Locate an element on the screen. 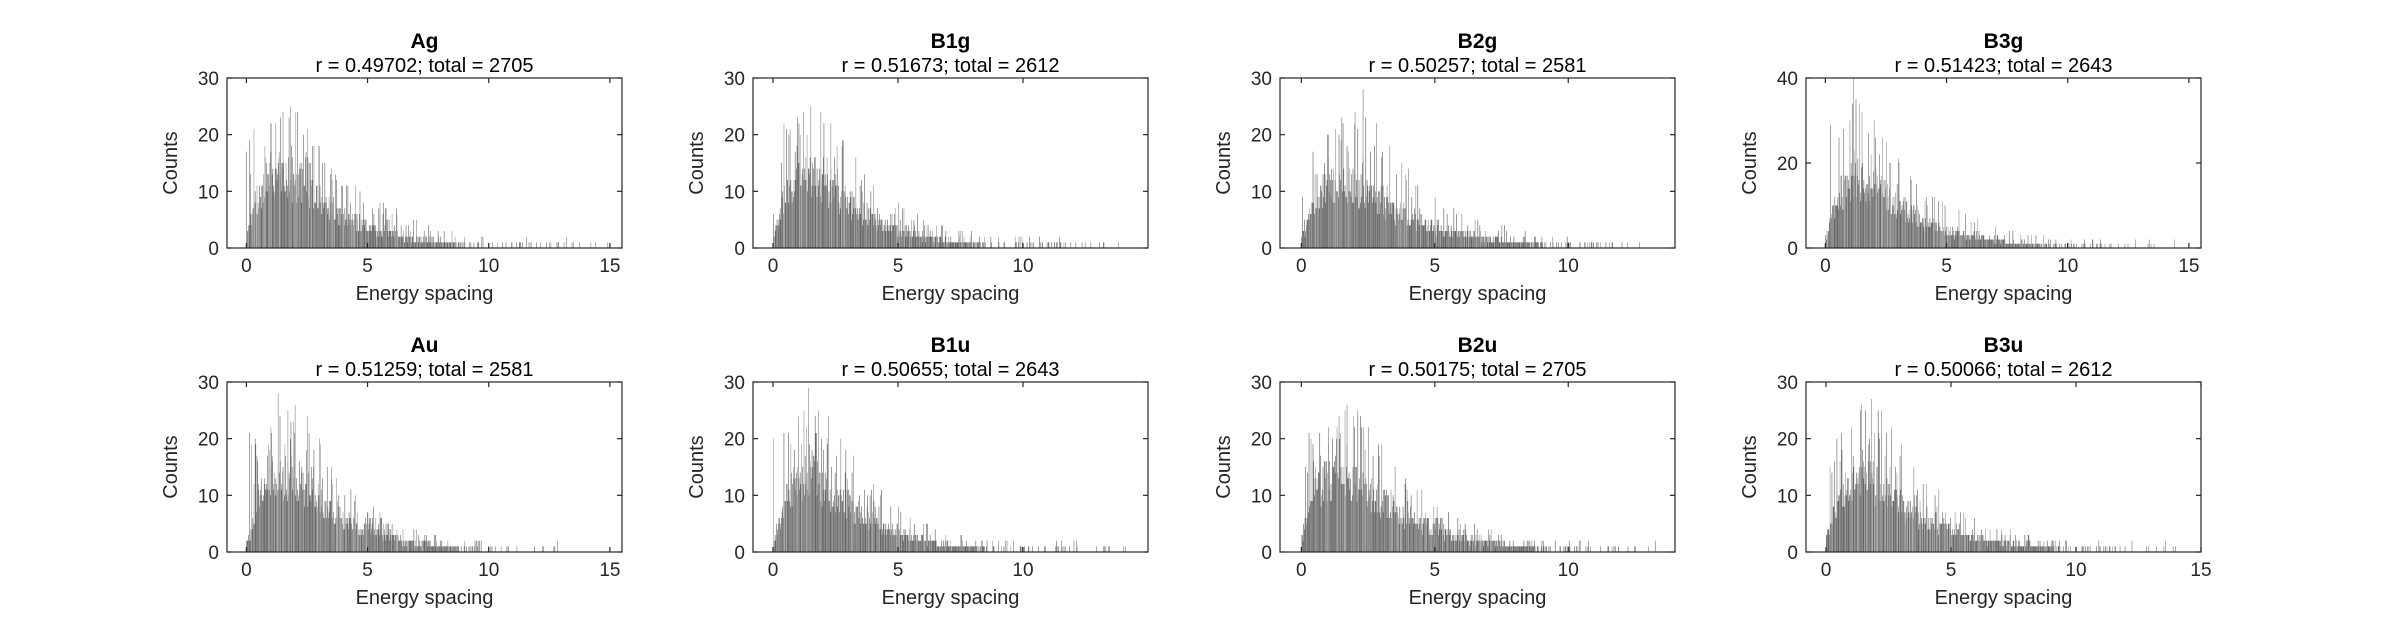 This screenshot has width=2403, height=625. x-axis-label: Energy spacing is located at coordinates (2004, 294).